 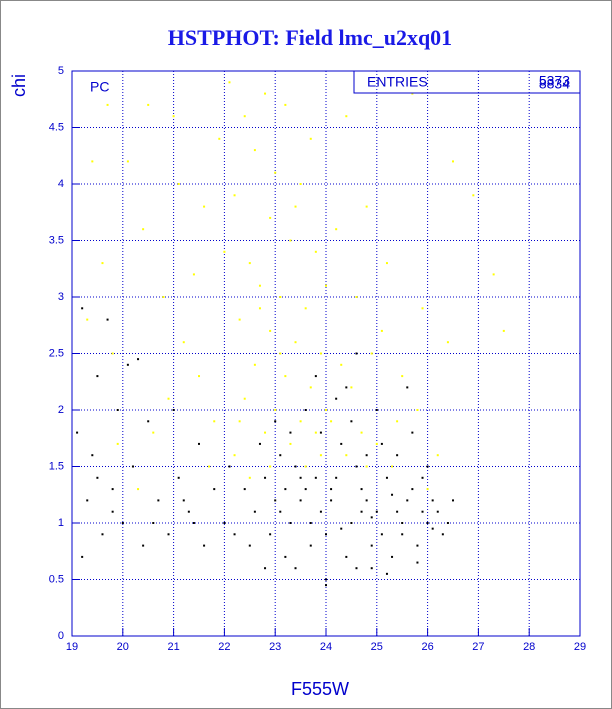 I want to click on x-tick-label: 25, so click(x=377, y=647).